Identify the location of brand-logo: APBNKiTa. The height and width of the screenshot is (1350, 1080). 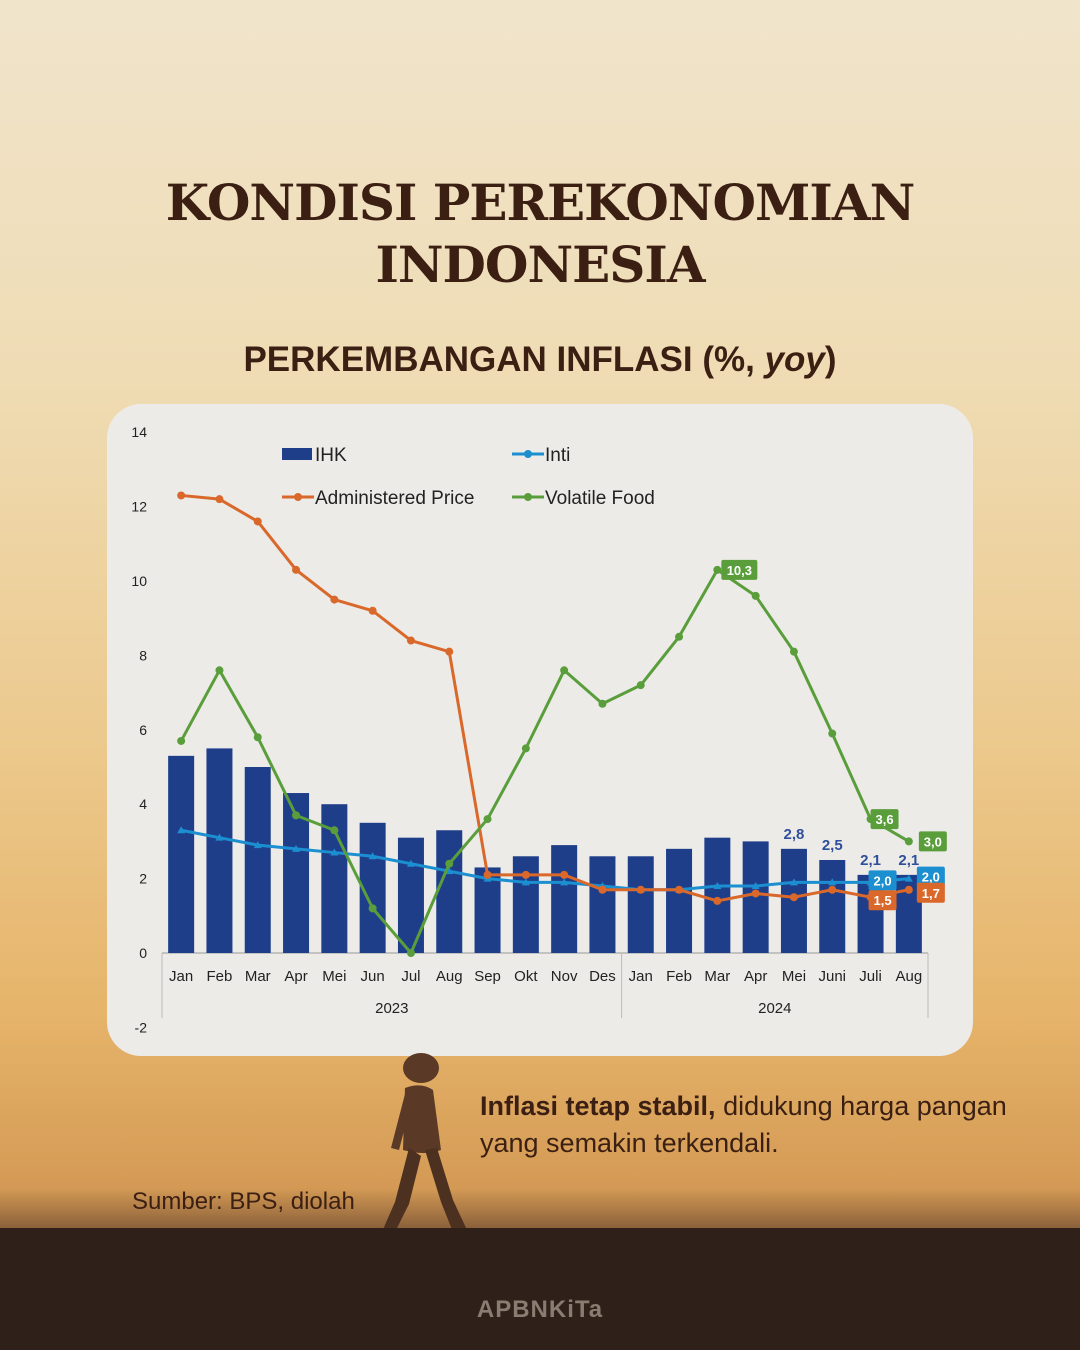
(540, 1309).